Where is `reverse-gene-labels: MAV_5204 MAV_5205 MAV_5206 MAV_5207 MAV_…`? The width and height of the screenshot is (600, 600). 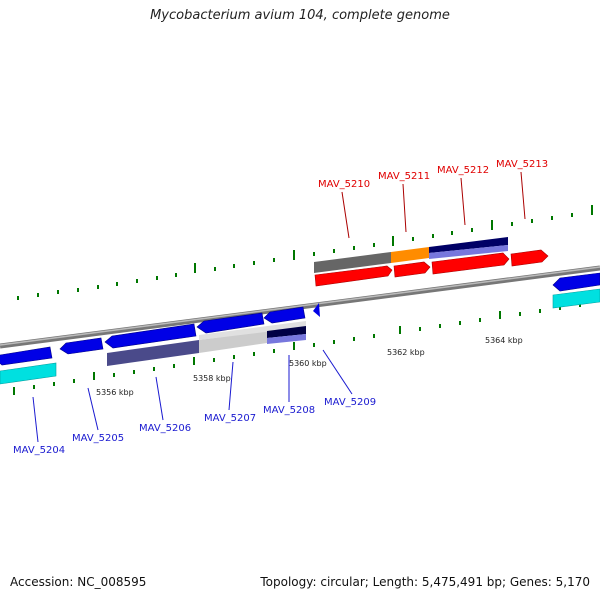
reverse-gene-labels: MAV_5204 MAV_5205 MAV_5206 MAV_5207 MAV_… is located at coordinates (194, 426).